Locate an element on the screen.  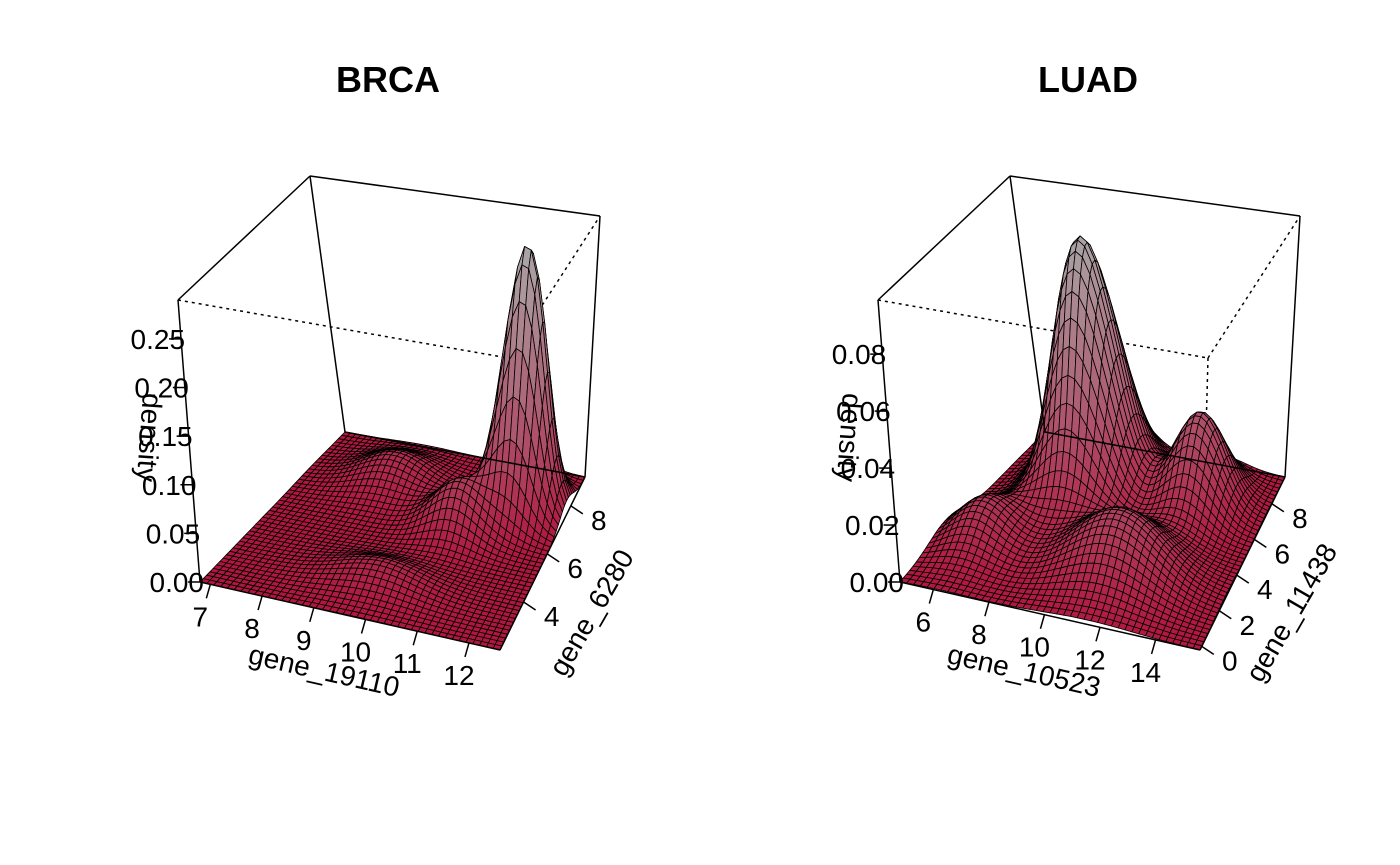
z-tick-label: 0.25 is located at coordinates (158, 339).